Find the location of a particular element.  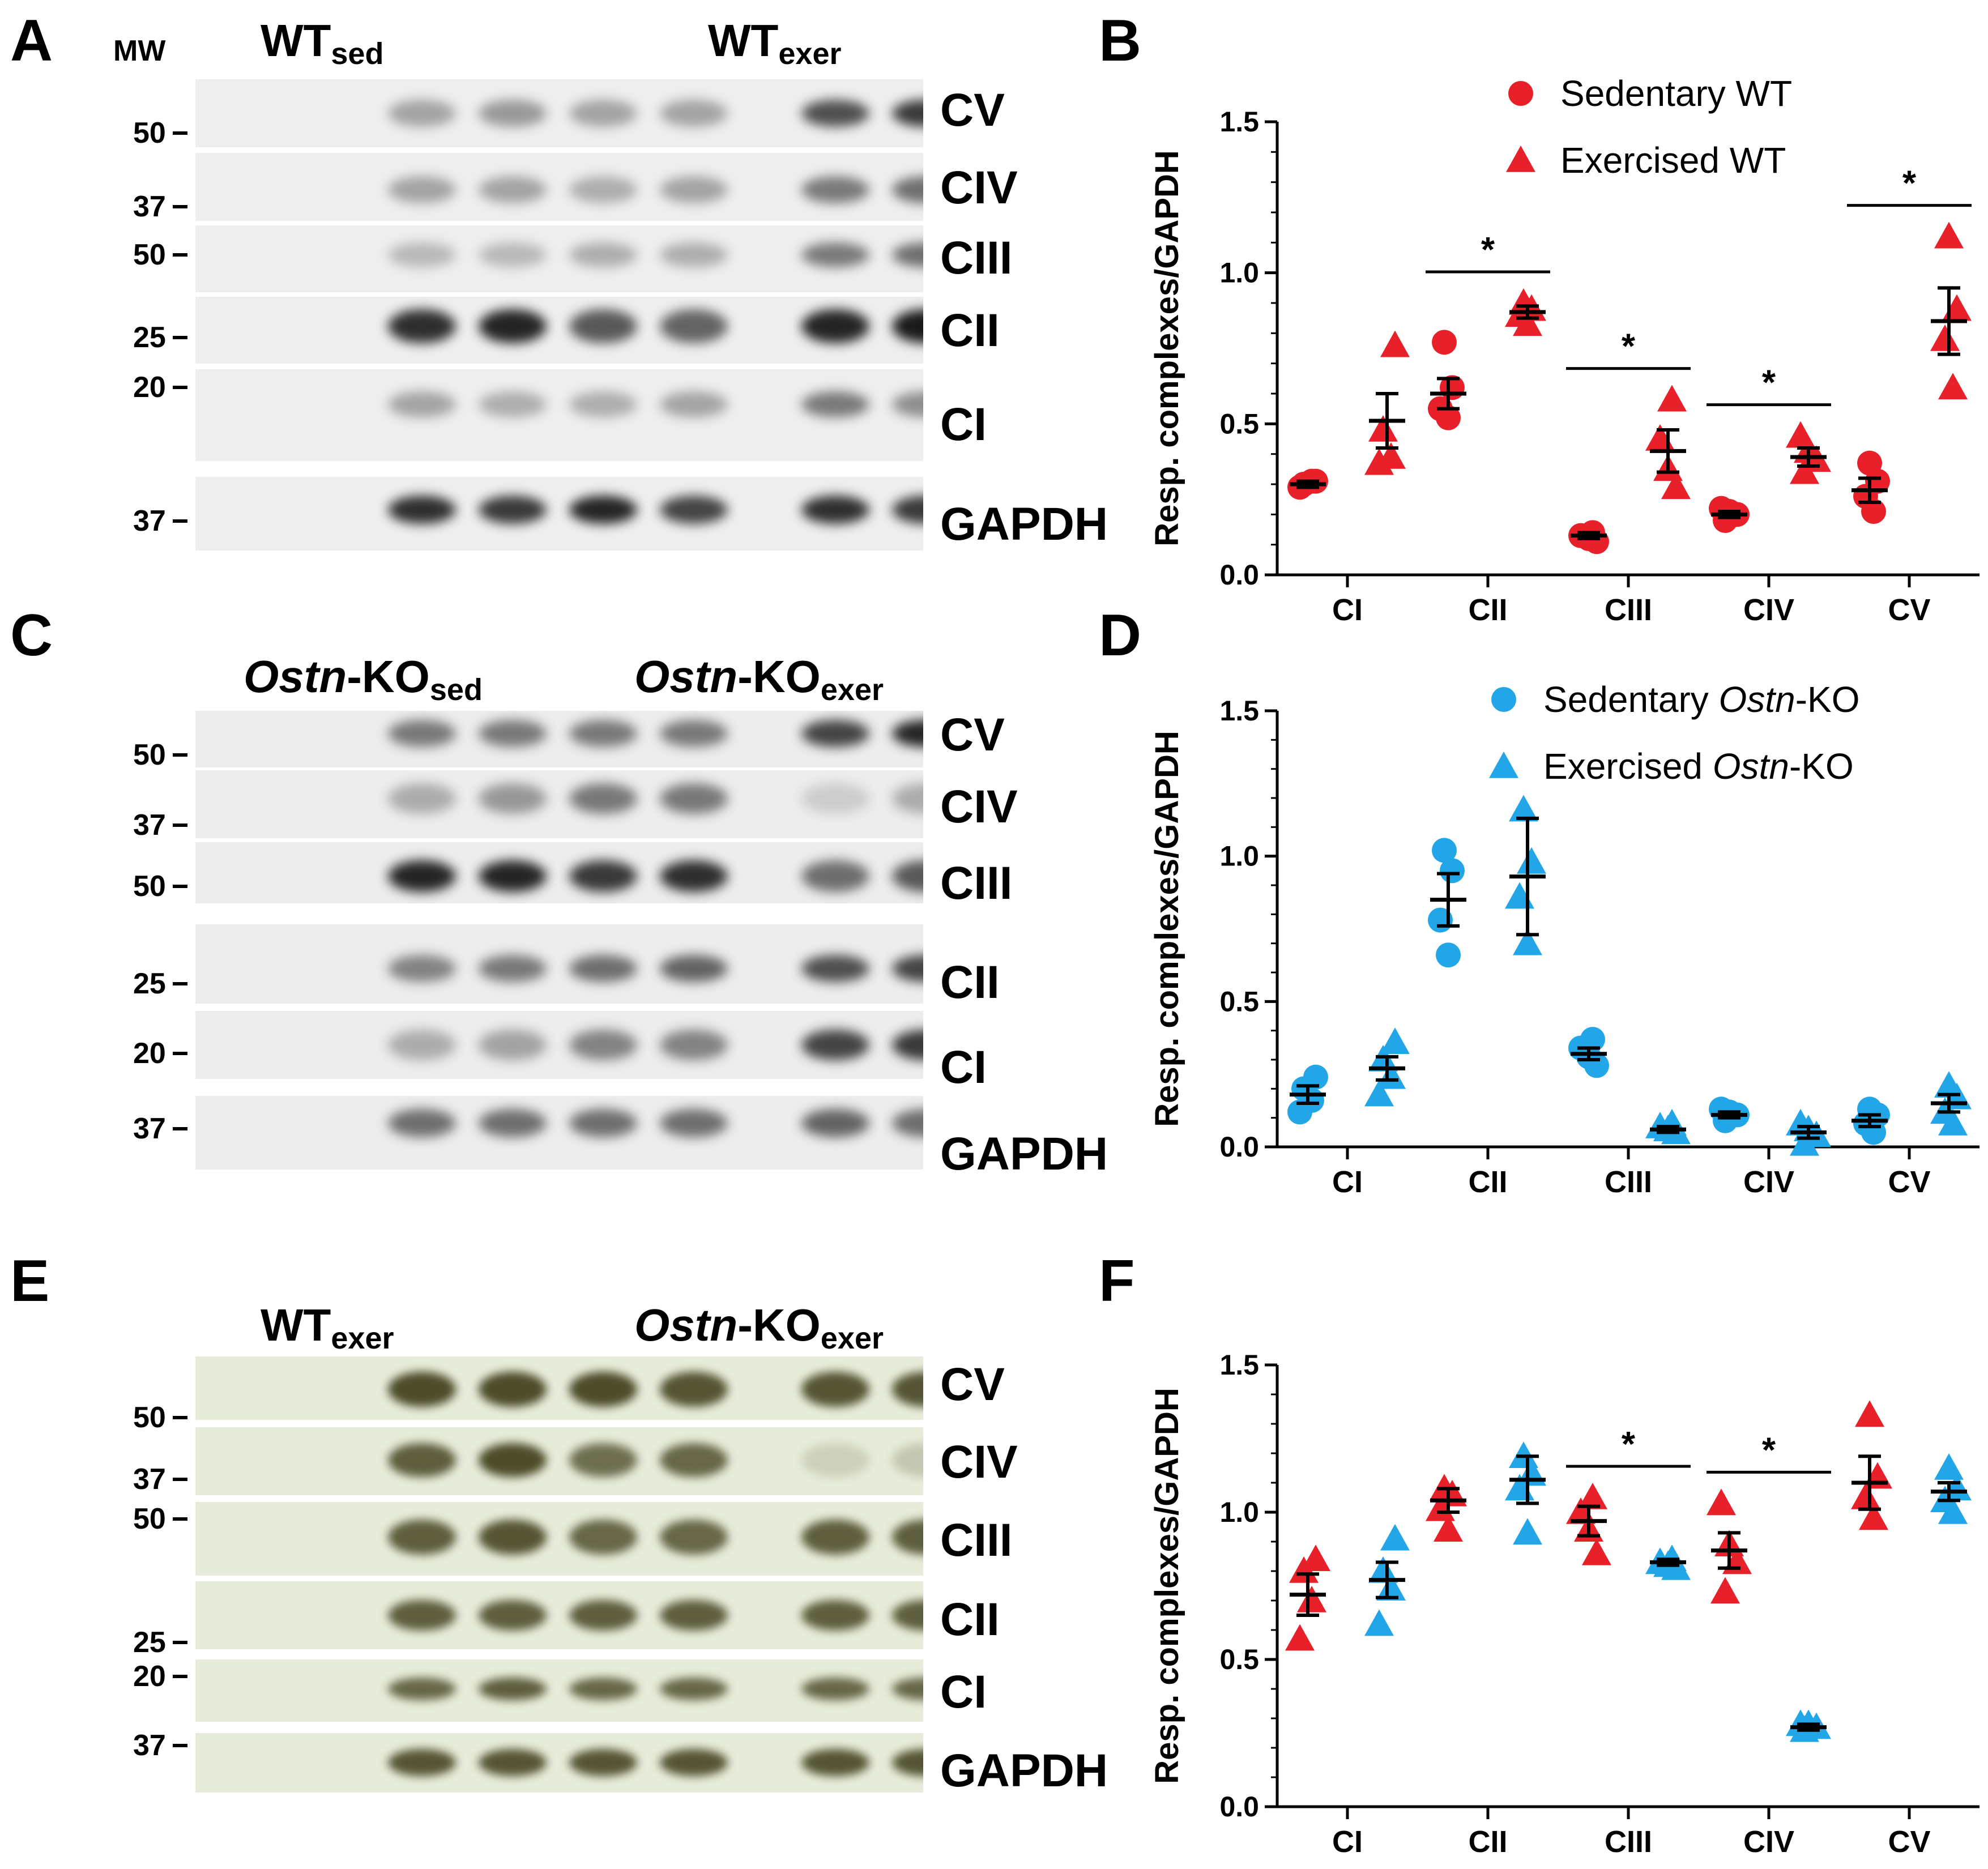

y-axis-label: Resp. complexes/GAPDH is located at coordinates (1167, 348).